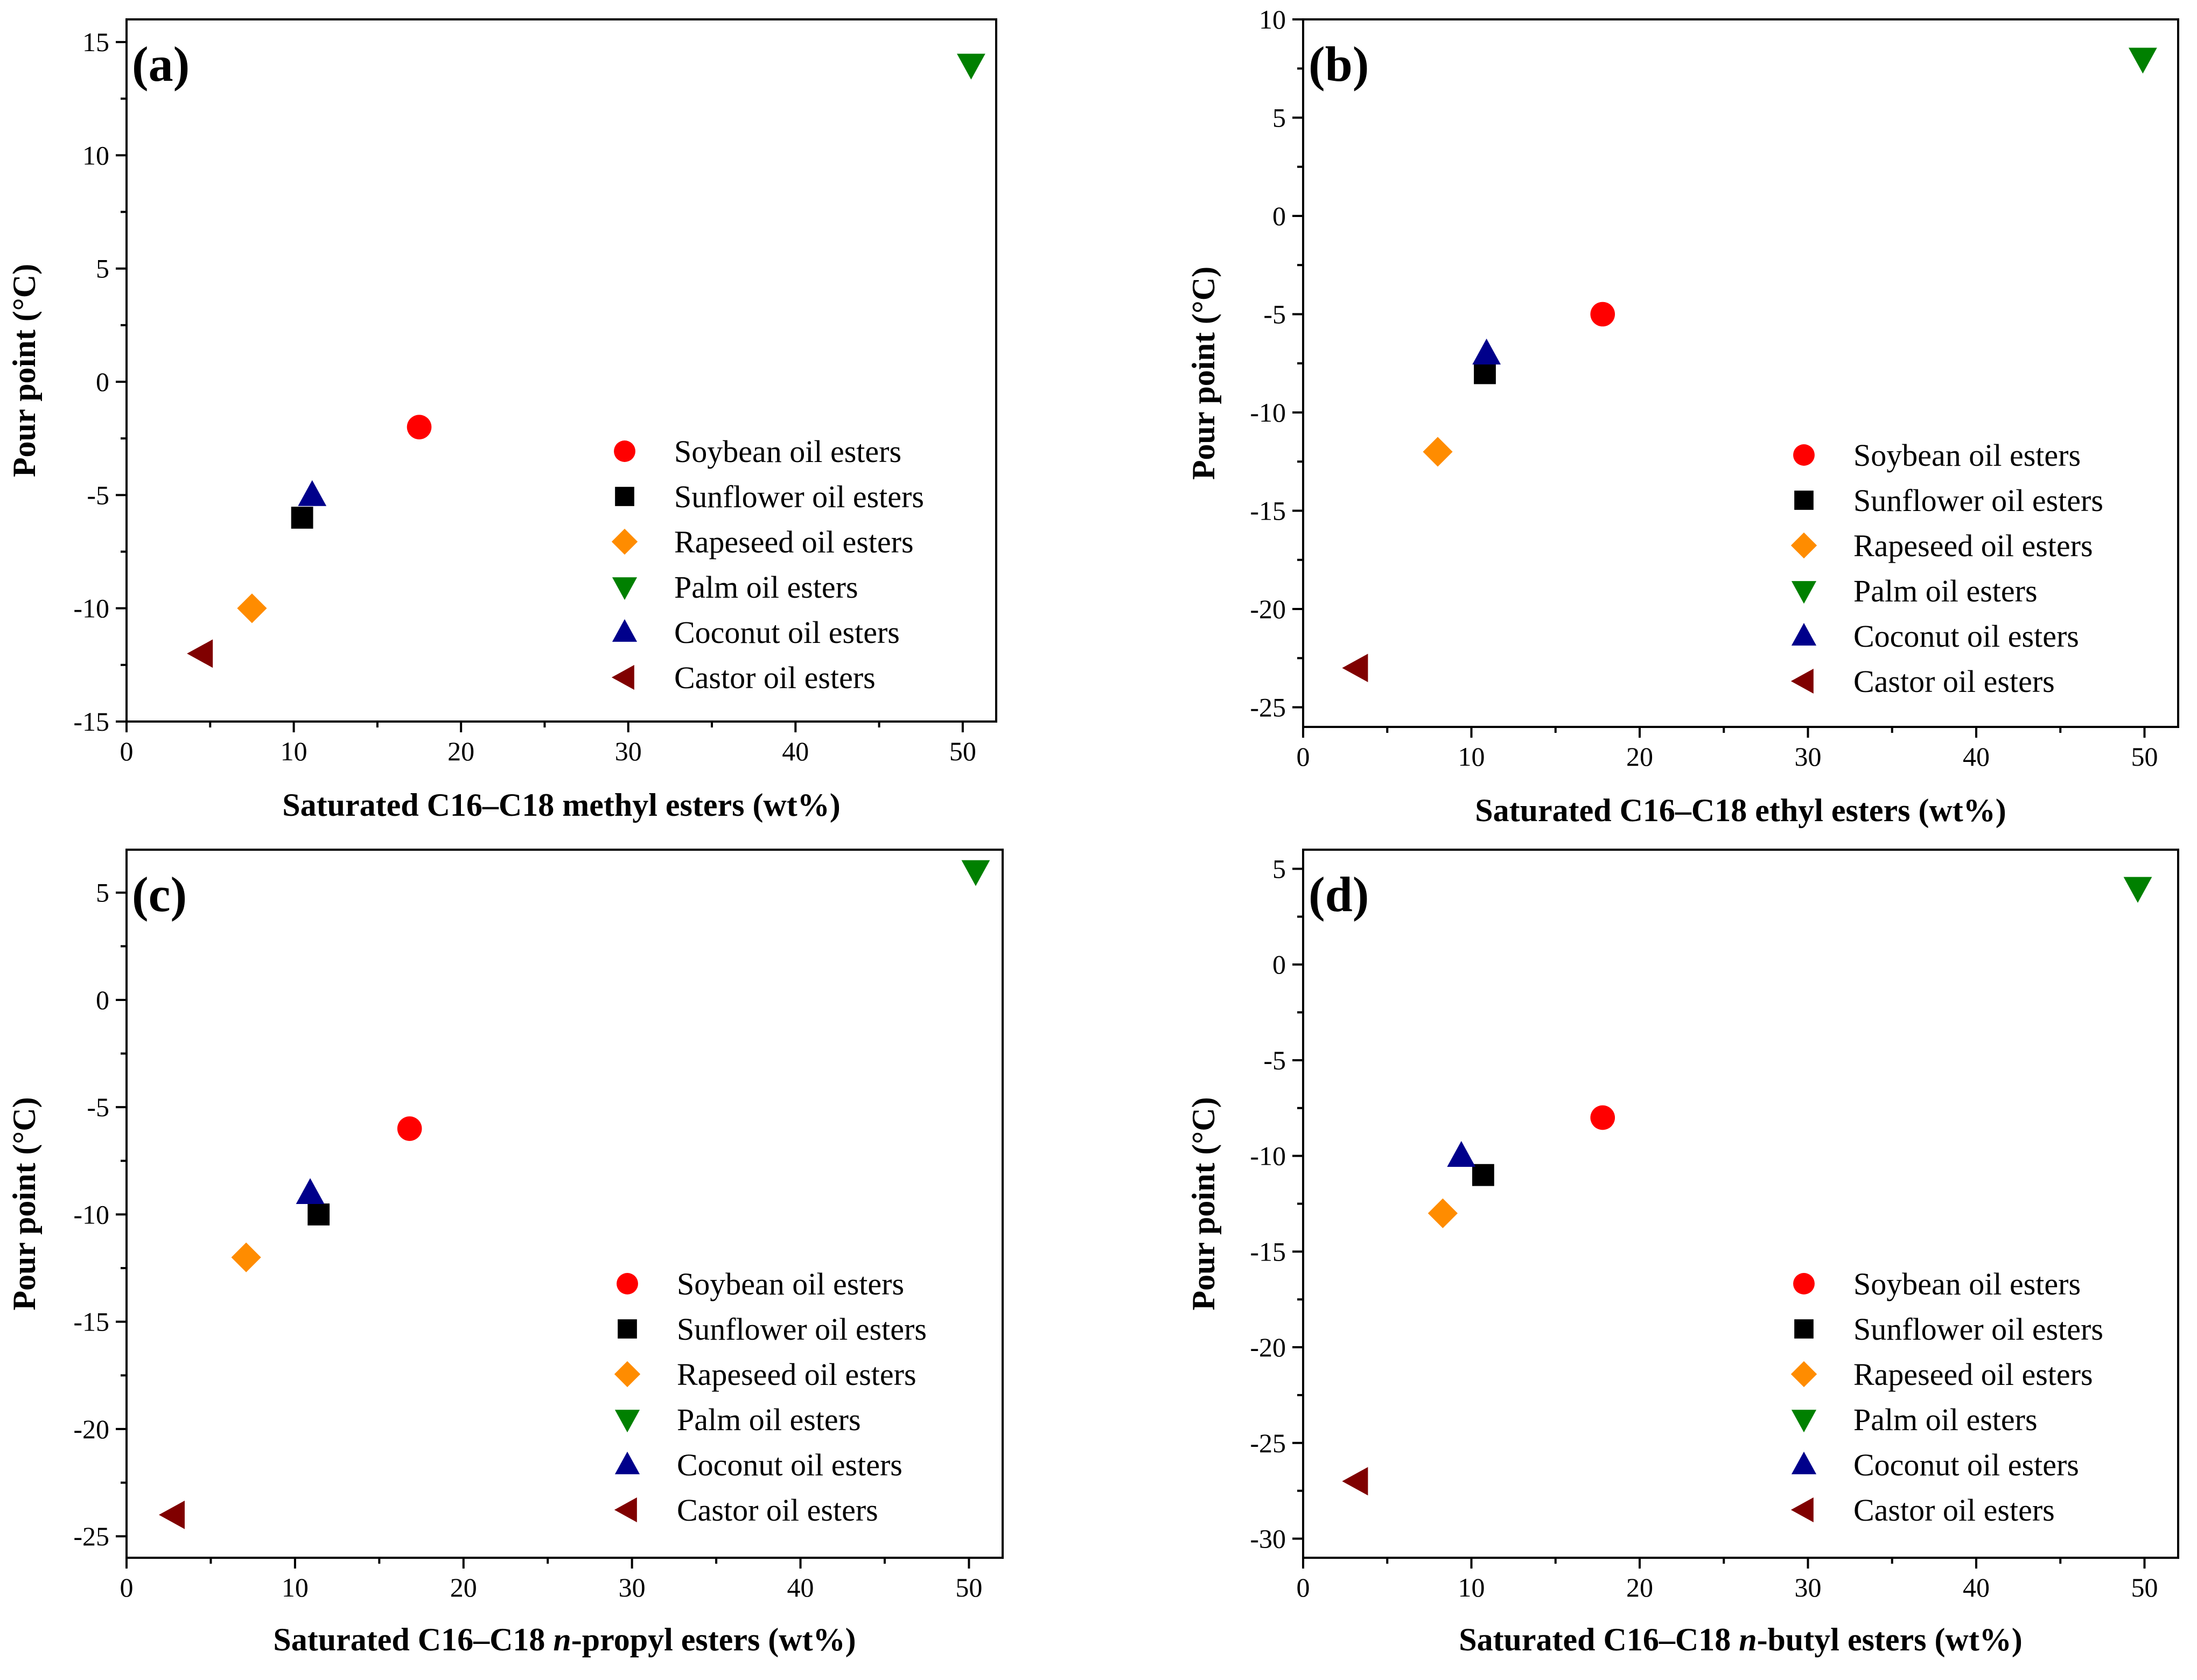  What do you see at coordinates (1748, 1639) in the screenshot?
I see `x-axis-title-part: n` at bounding box center [1748, 1639].